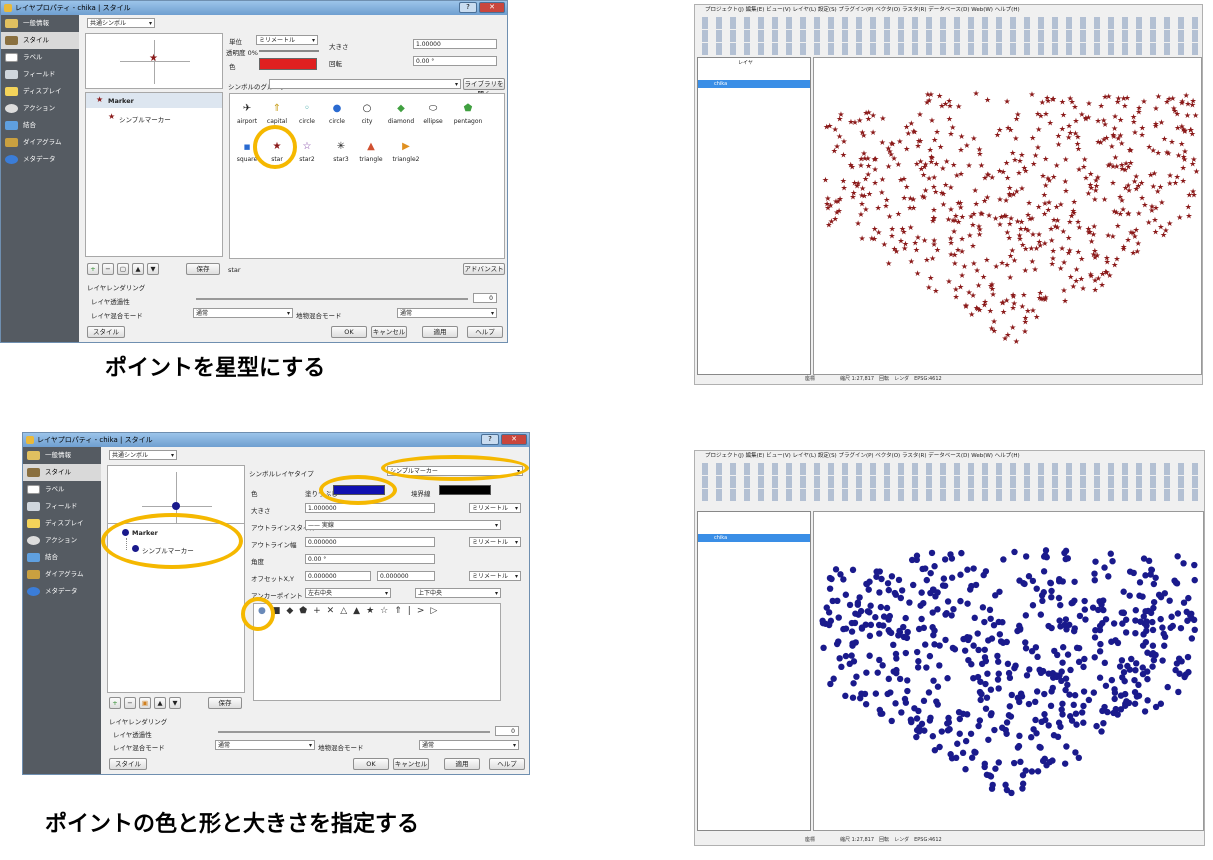  I want to click on marker-shape-9: ☆, so click(384, 611).